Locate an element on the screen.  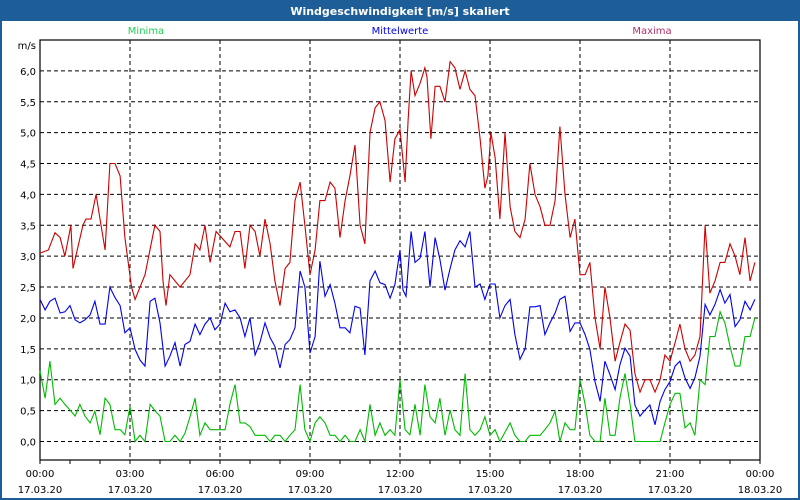
window-title: Windgeschwindigkeit [m/s] skaliert is located at coordinates (400, 11).